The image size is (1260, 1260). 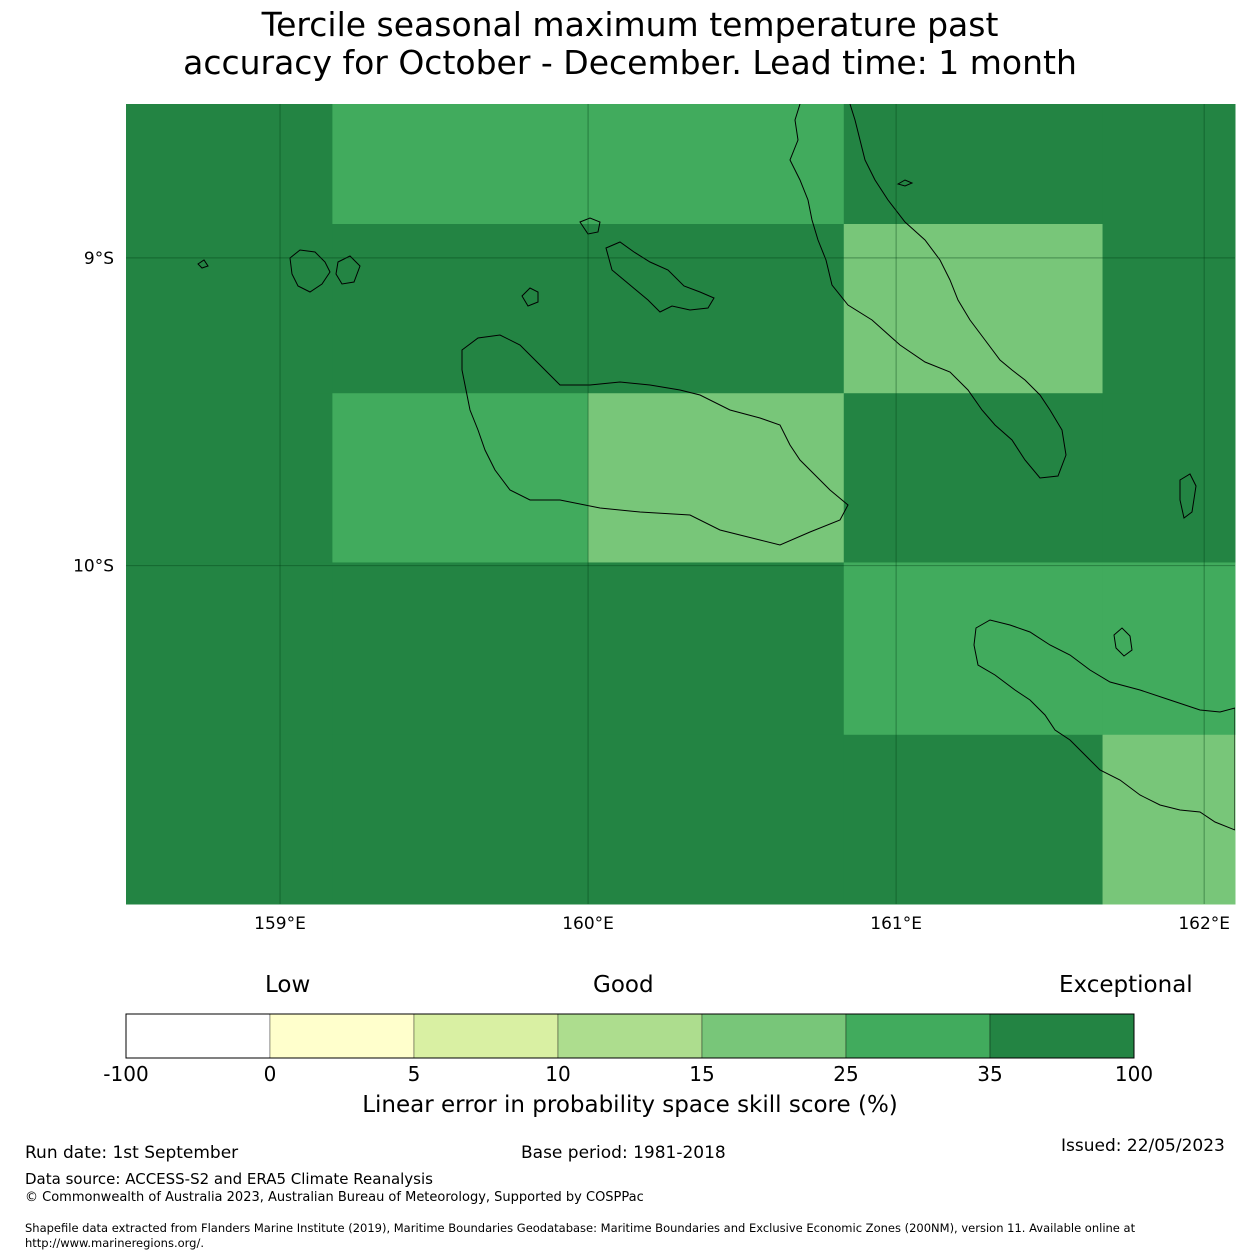 I want to click on coastline-santa-isabel, so click(x=928, y=291).